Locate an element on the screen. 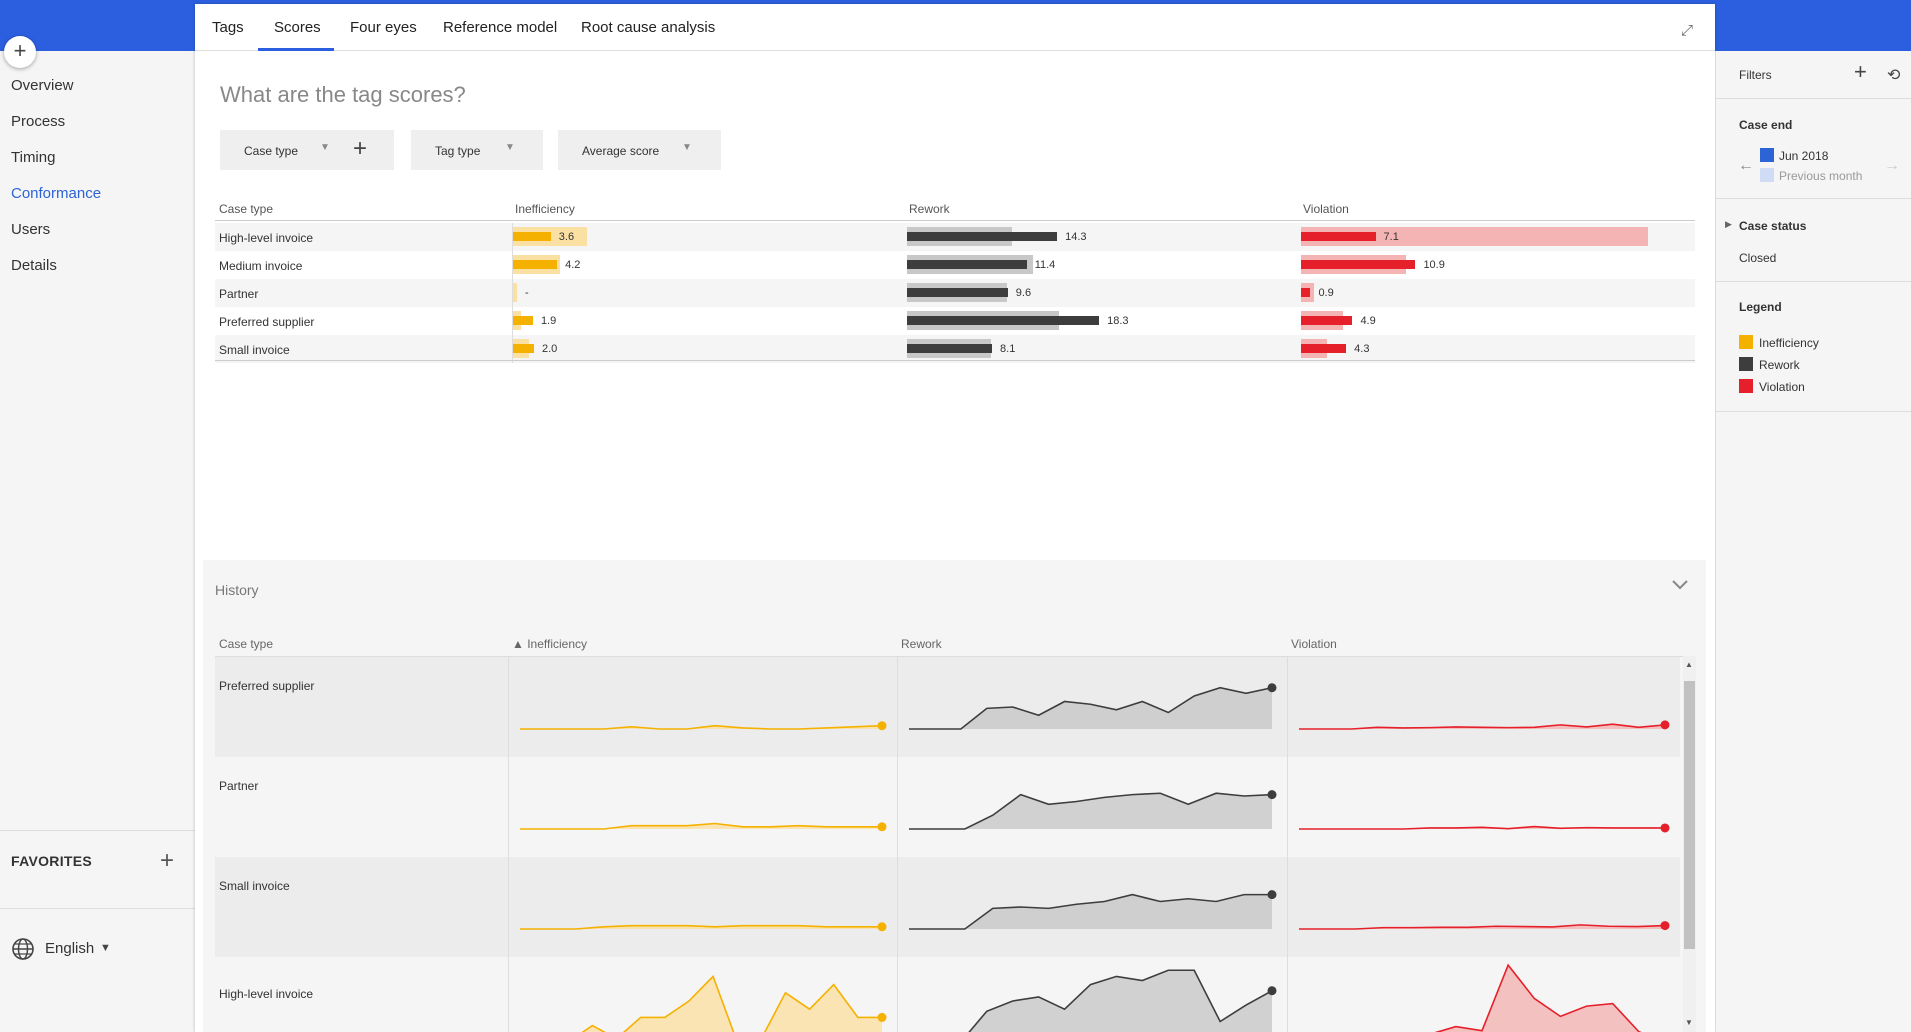 This screenshot has height=1032, width=1911. rework-value: 18.3 is located at coordinates (1118, 321).